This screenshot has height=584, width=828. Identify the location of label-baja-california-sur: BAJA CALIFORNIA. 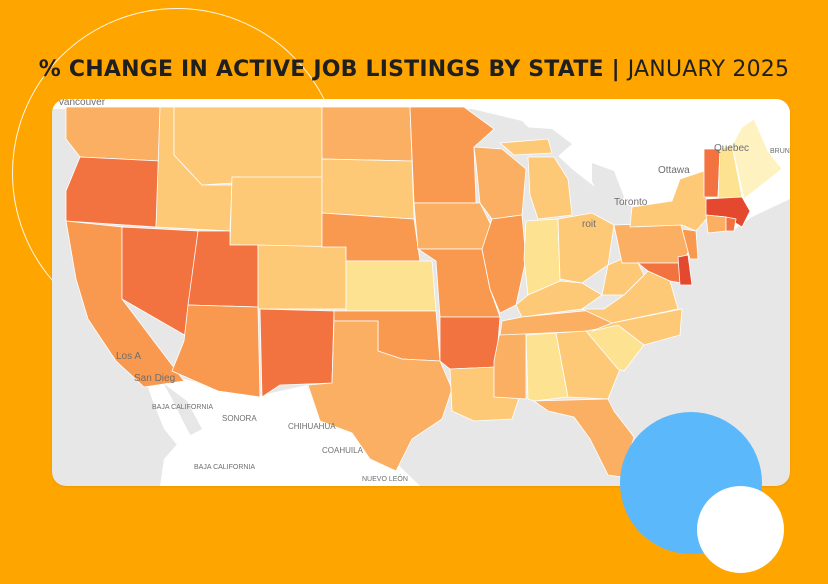
(224, 467).